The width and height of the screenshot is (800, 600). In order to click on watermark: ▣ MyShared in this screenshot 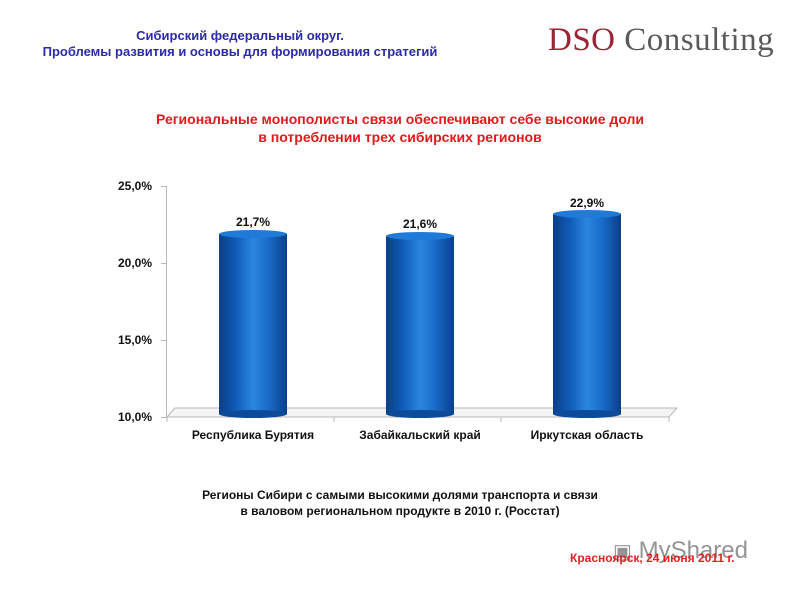, I will do `click(680, 551)`.